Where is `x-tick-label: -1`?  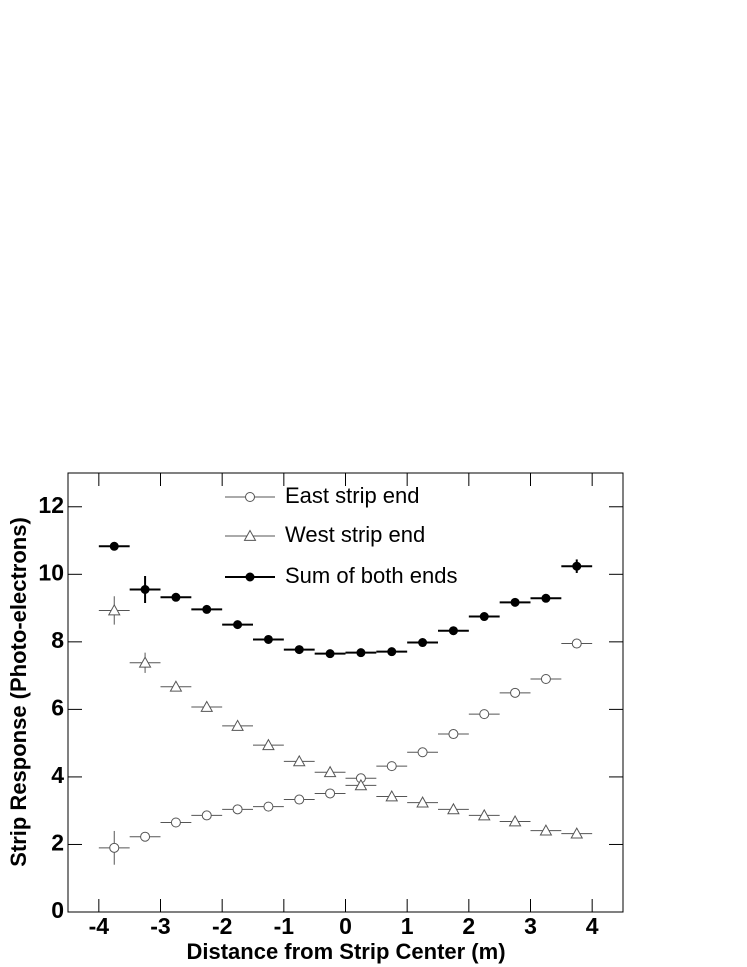
x-tick-label: -1 is located at coordinates (284, 926).